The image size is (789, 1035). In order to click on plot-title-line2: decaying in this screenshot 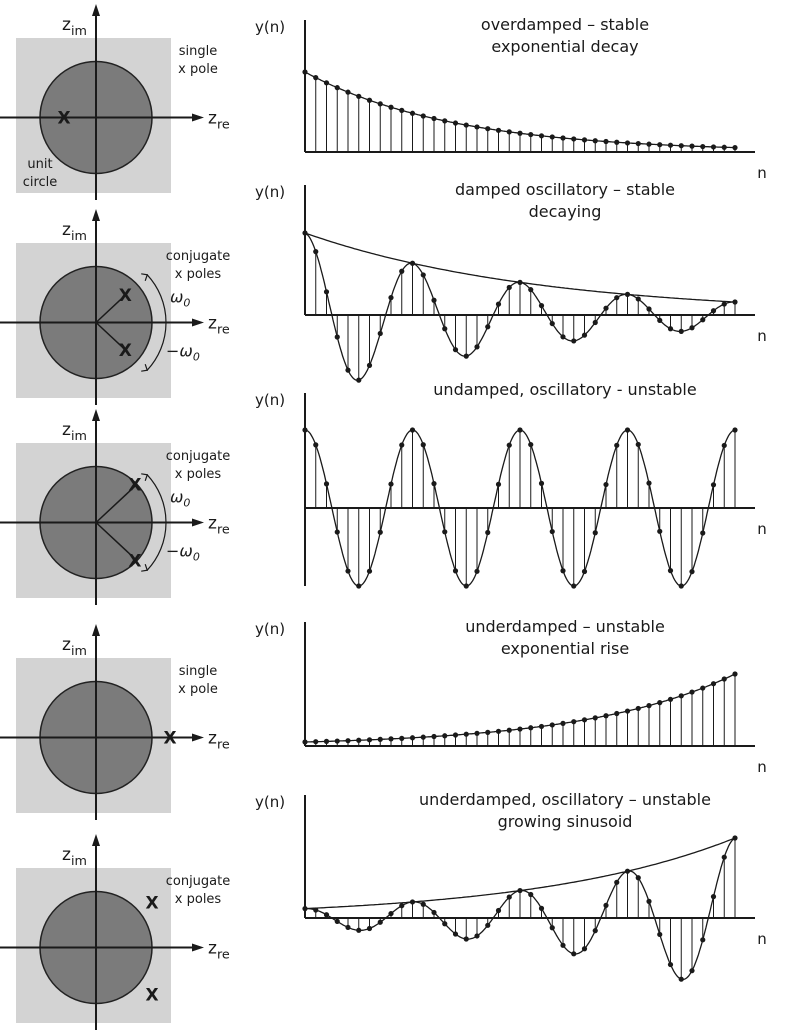, I will do `click(565, 211)`.